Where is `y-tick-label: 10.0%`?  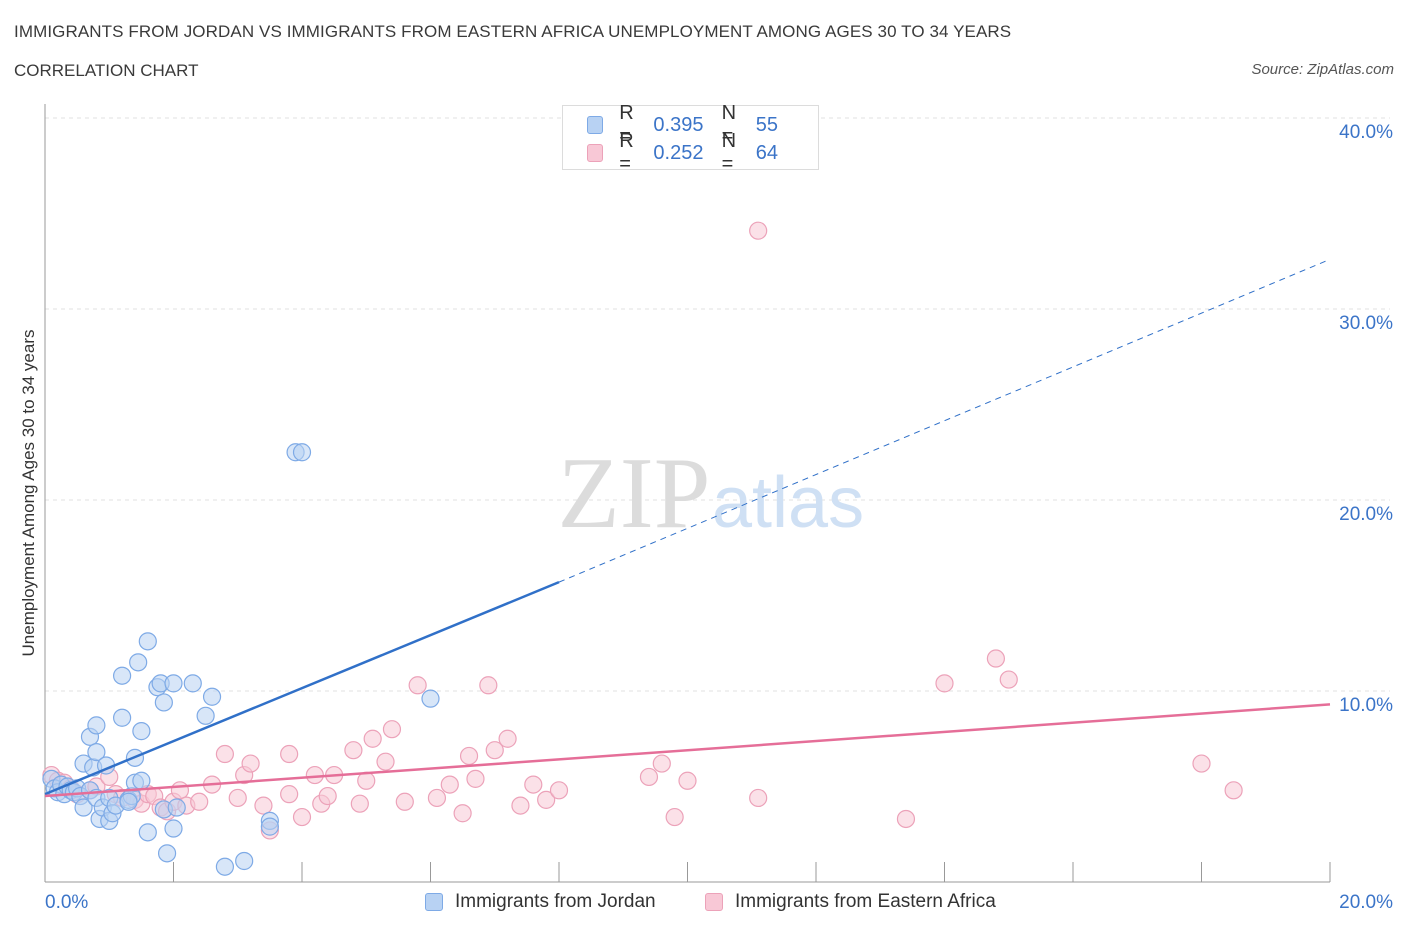
y-tick-label: 10.0% is located at coordinates (1366, 705).